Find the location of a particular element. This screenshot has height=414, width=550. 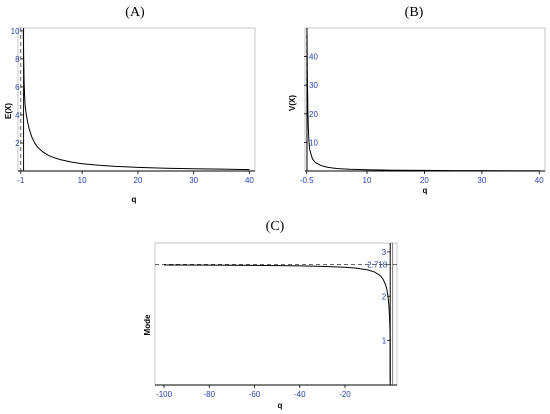

x-axis-label-b: q is located at coordinates (425, 190).